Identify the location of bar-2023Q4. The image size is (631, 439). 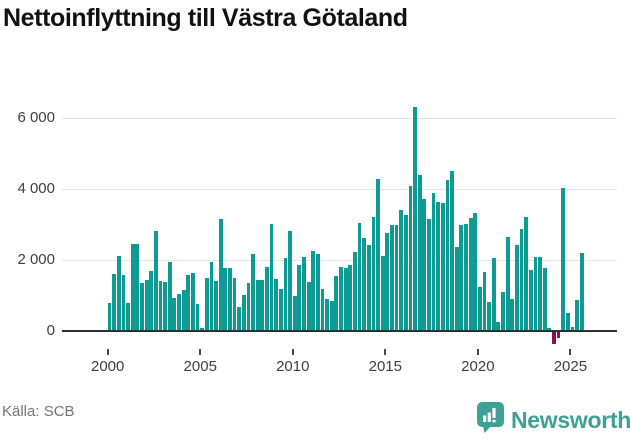
(549, 329).